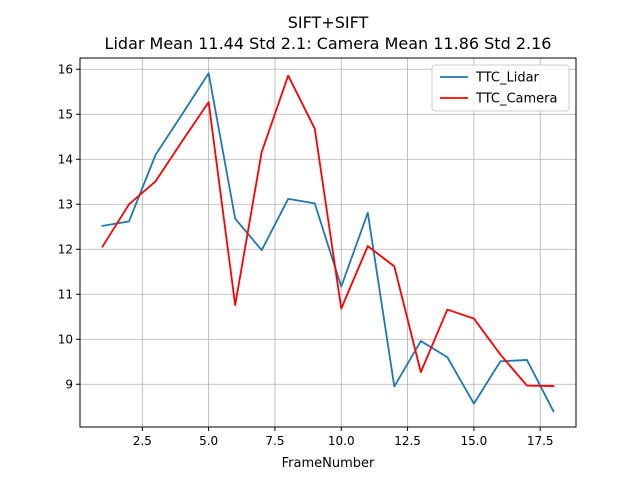 Image resolution: width=640 pixels, height=480 pixels. What do you see at coordinates (516, 99) in the screenshot?
I see `legend-label-ttc-camera: TTC_Camera` at bounding box center [516, 99].